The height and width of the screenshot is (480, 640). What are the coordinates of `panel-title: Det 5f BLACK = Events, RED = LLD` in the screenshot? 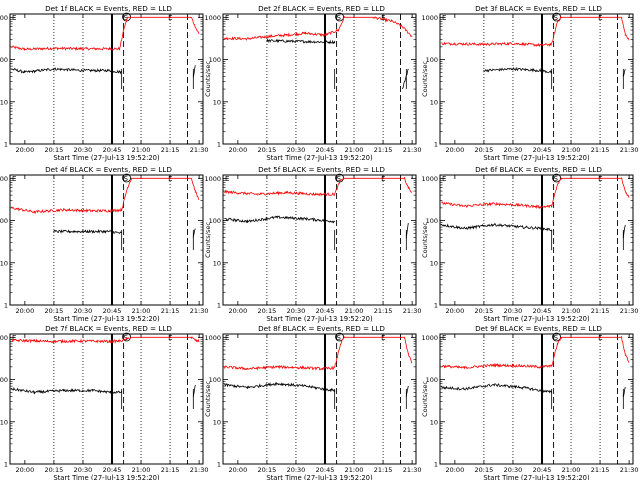 It's located at (321, 169).